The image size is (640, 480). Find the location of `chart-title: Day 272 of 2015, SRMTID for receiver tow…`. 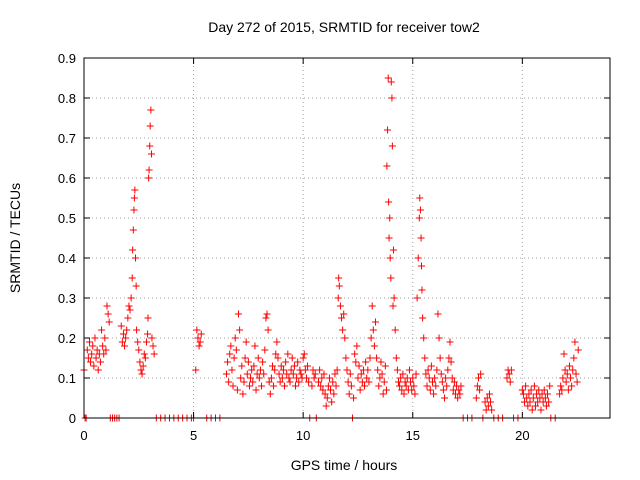

chart-title: Day 272 of 2015, SRMTID for receiver tow… is located at coordinates (344, 27).